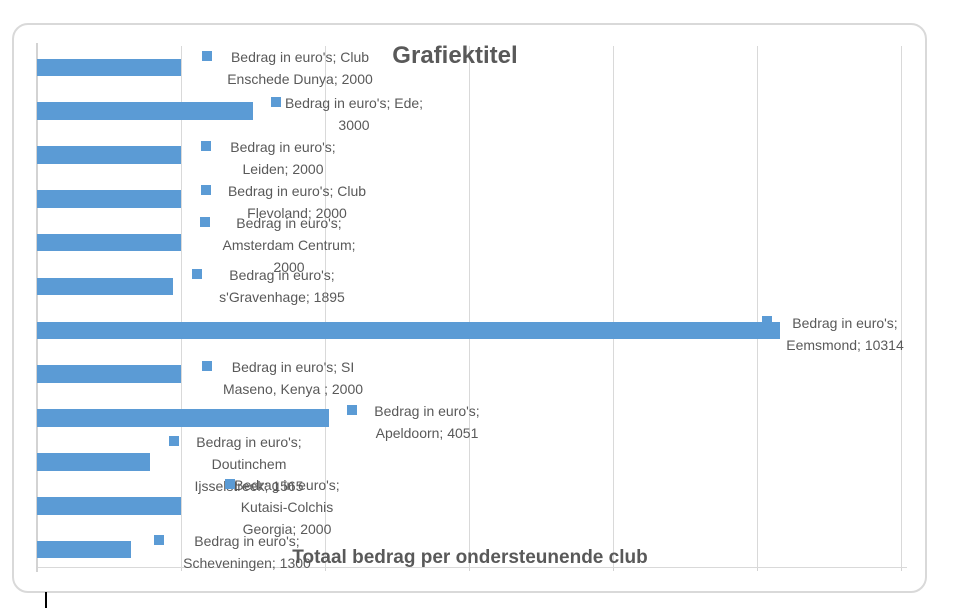  I want to click on data-label-line: Doutinchem, so click(249, 464).